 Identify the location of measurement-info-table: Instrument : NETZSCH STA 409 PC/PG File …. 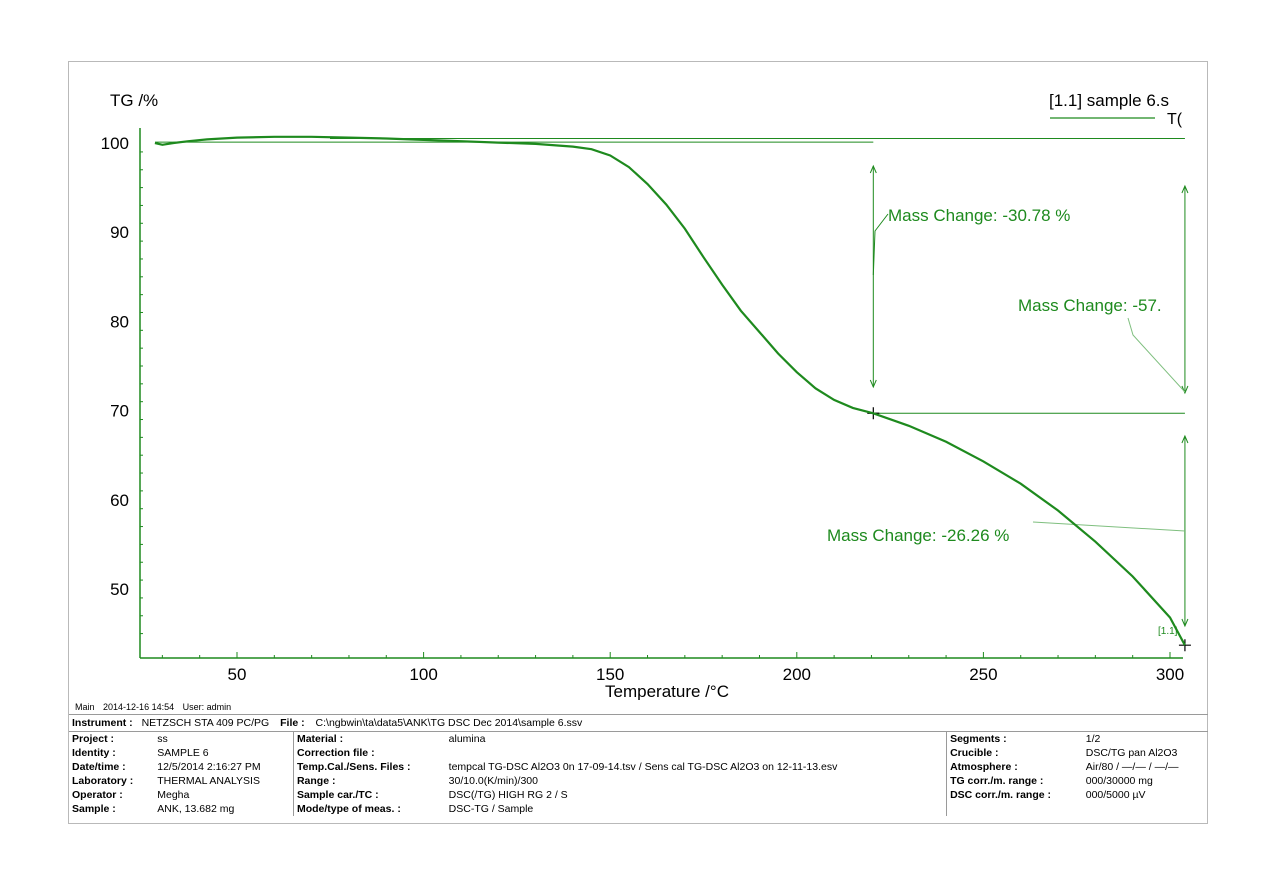
(638, 765).